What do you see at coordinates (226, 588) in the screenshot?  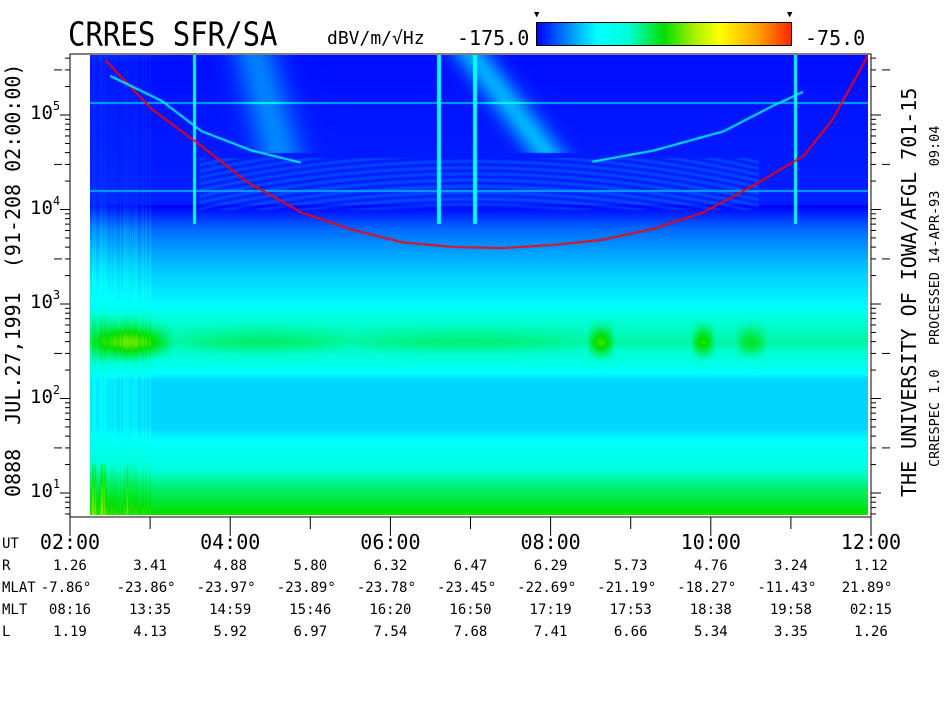 I see `ephemeris-value: -23.97°` at bounding box center [226, 588].